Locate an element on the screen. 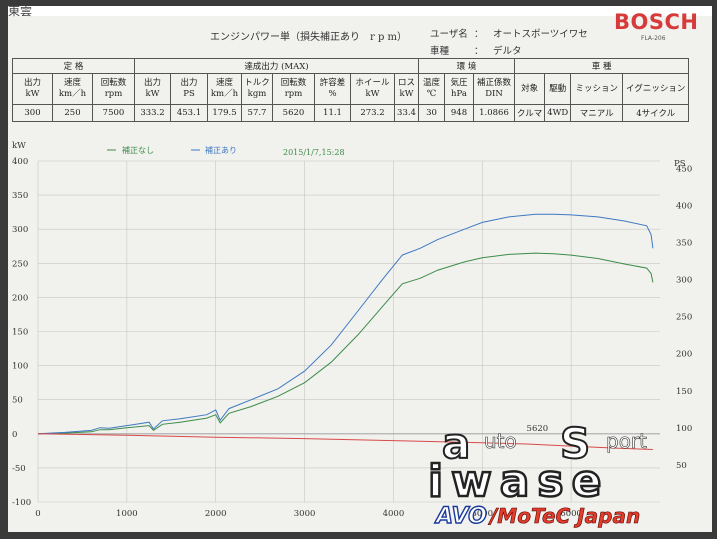 The width and height of the screenshot is (717, 539). x-tick-label: 2000 is located at coordinates (216, 514).